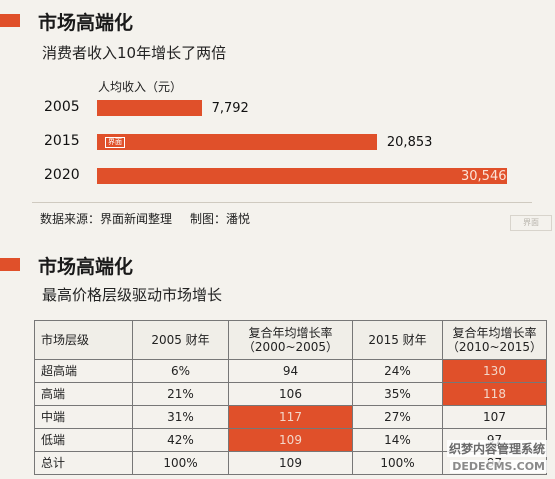 Image resolution: width=555 pixels, height=479 pixels. Describe the element at coordinates (180, 394) in the screenshot. I see `table-cell: 21%` at that location.